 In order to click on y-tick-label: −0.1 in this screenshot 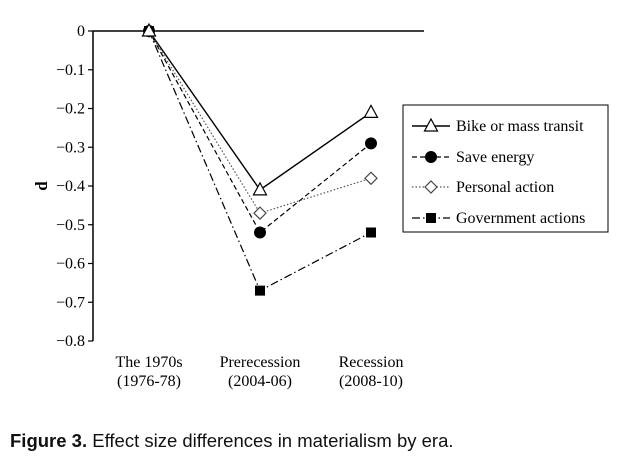, I will do `click(70, 70)`.